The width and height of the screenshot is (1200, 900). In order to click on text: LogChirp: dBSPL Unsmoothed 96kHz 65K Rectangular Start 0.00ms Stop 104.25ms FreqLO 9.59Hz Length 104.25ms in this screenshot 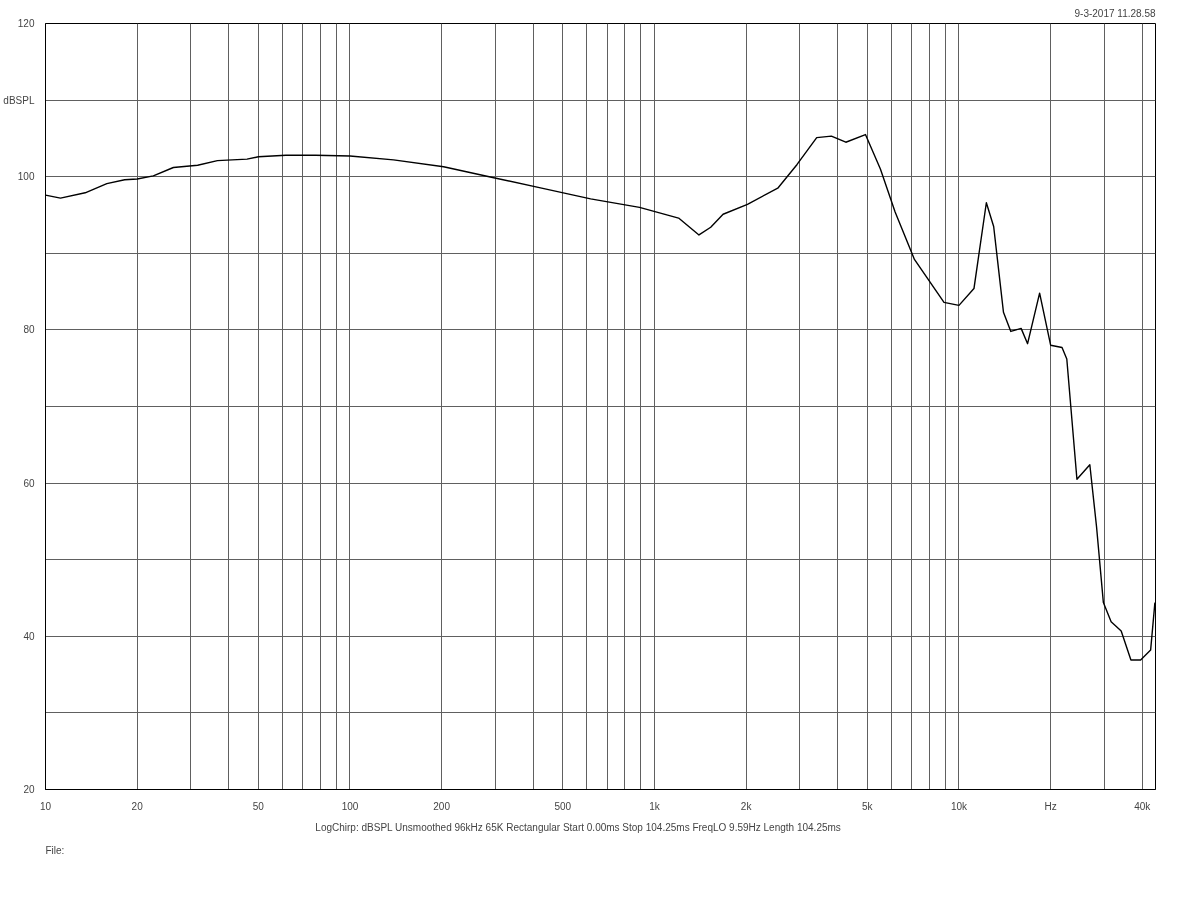, I will do `click(578, 827)`.